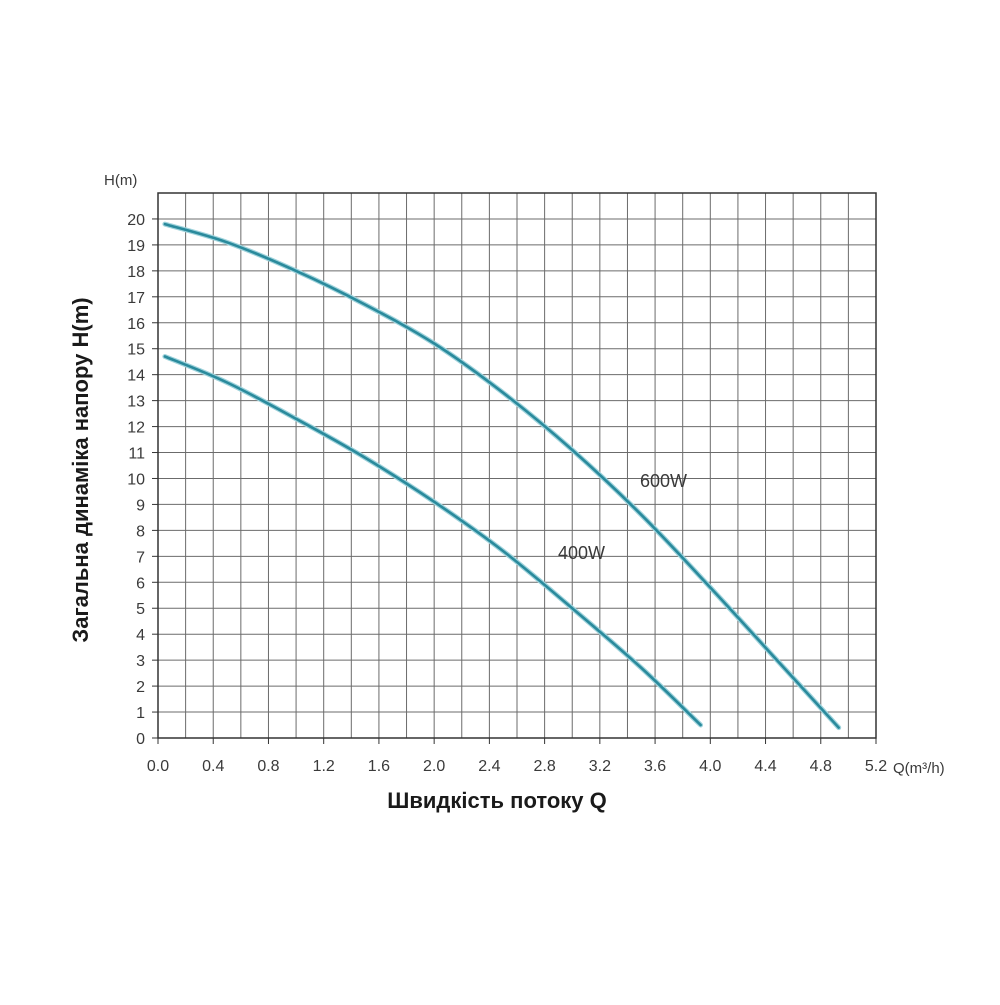 The width and height of the screenshot is (1000, 1005). I want to click on x-tick-label: 4.0, so click(710, 766).